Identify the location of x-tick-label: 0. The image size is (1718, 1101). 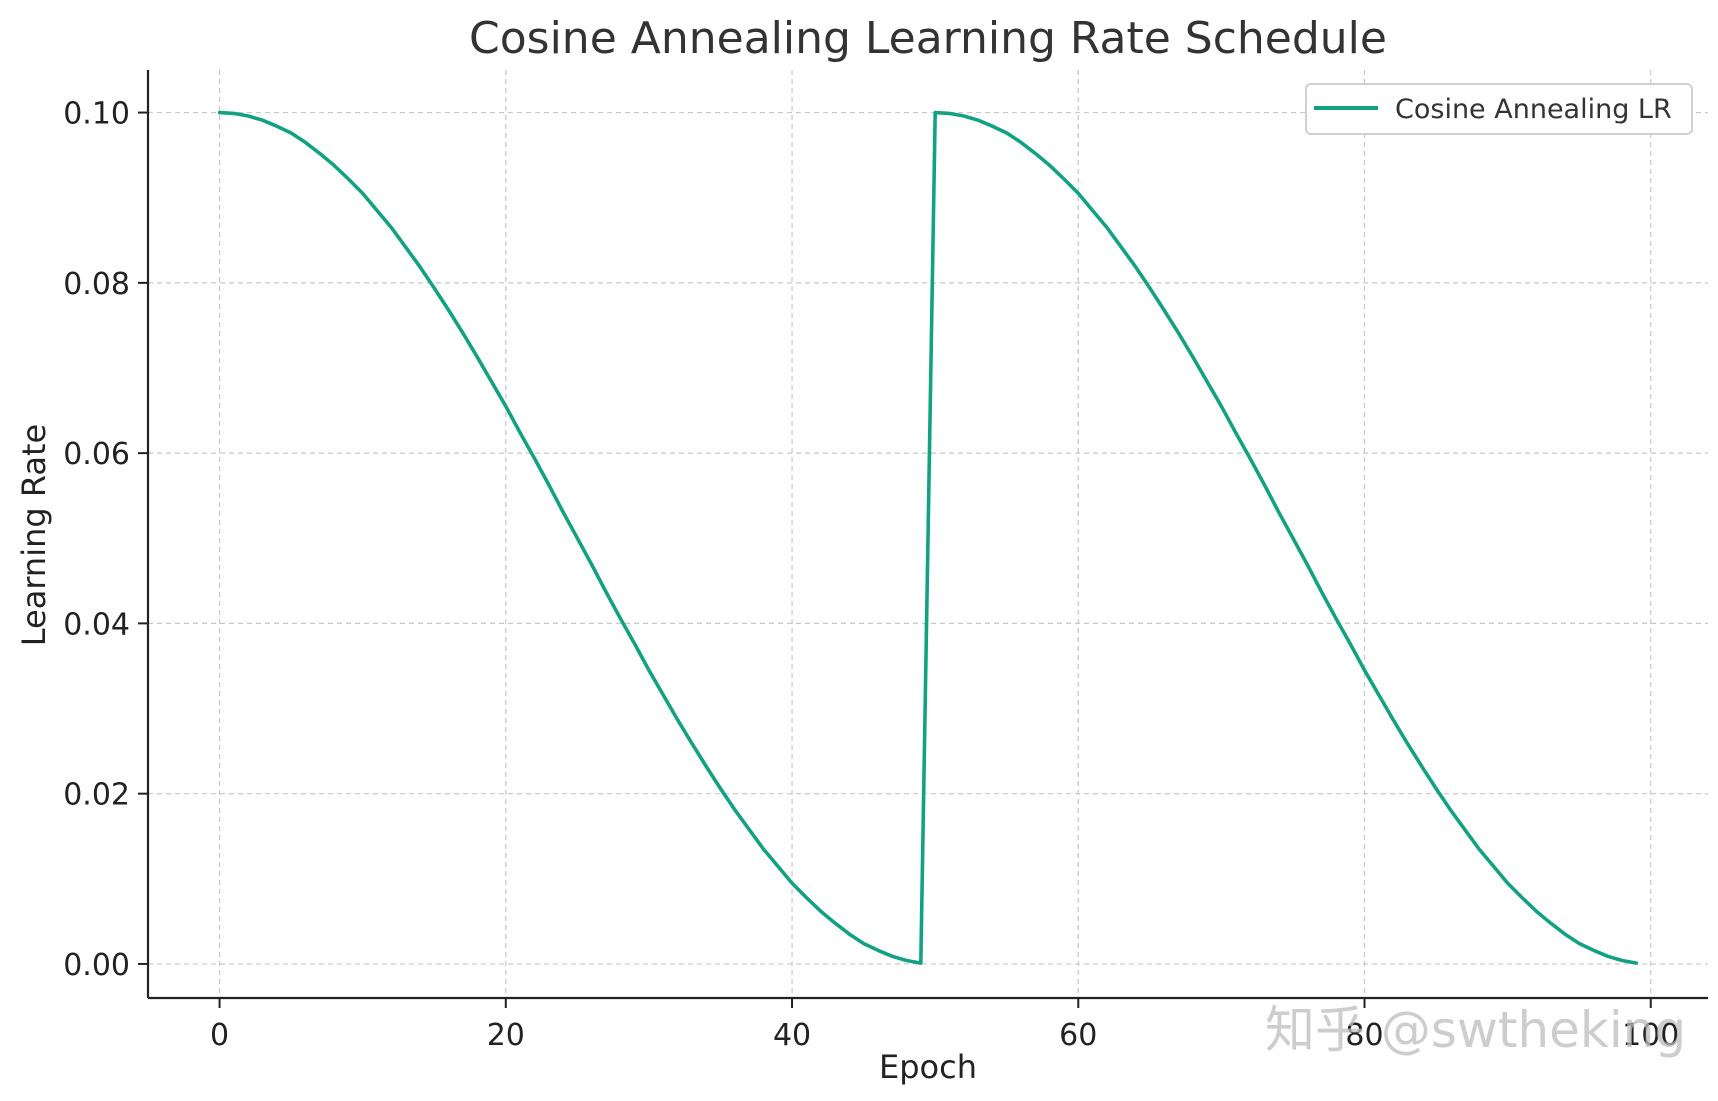
(219, 1035).